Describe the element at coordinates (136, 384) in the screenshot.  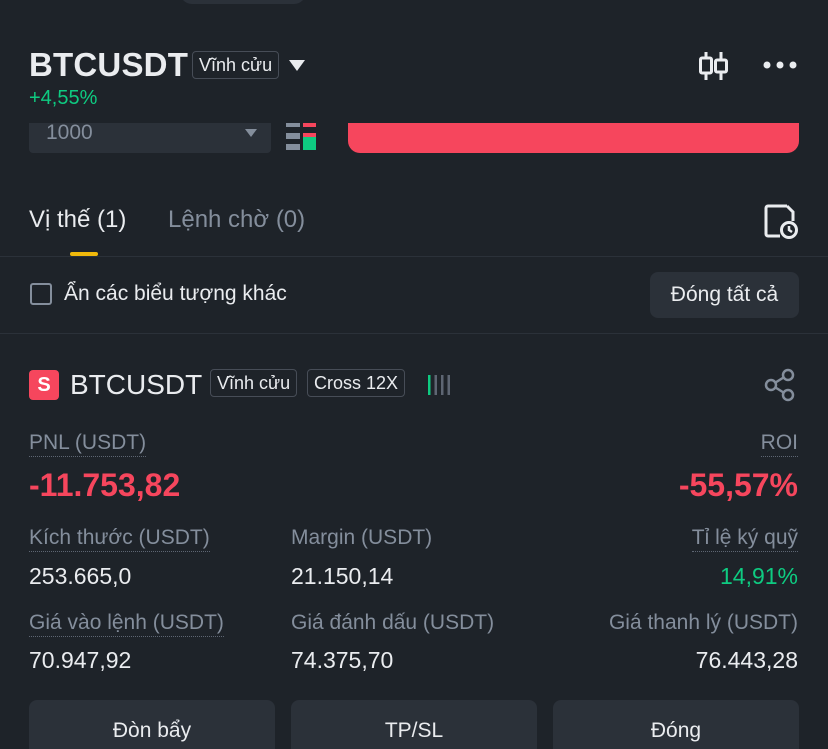
I see `position-symbol: BTCUSDT` at that location.